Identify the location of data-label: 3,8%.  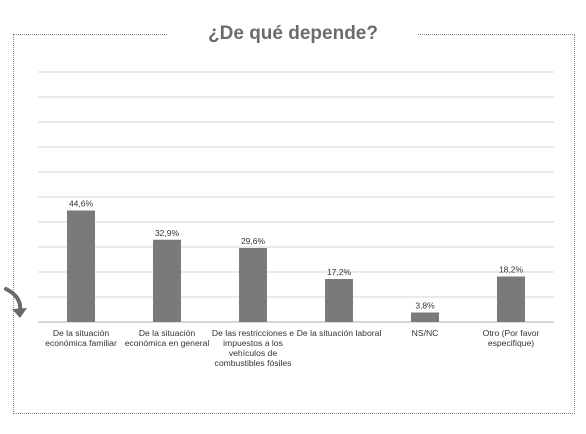
(425, 306).